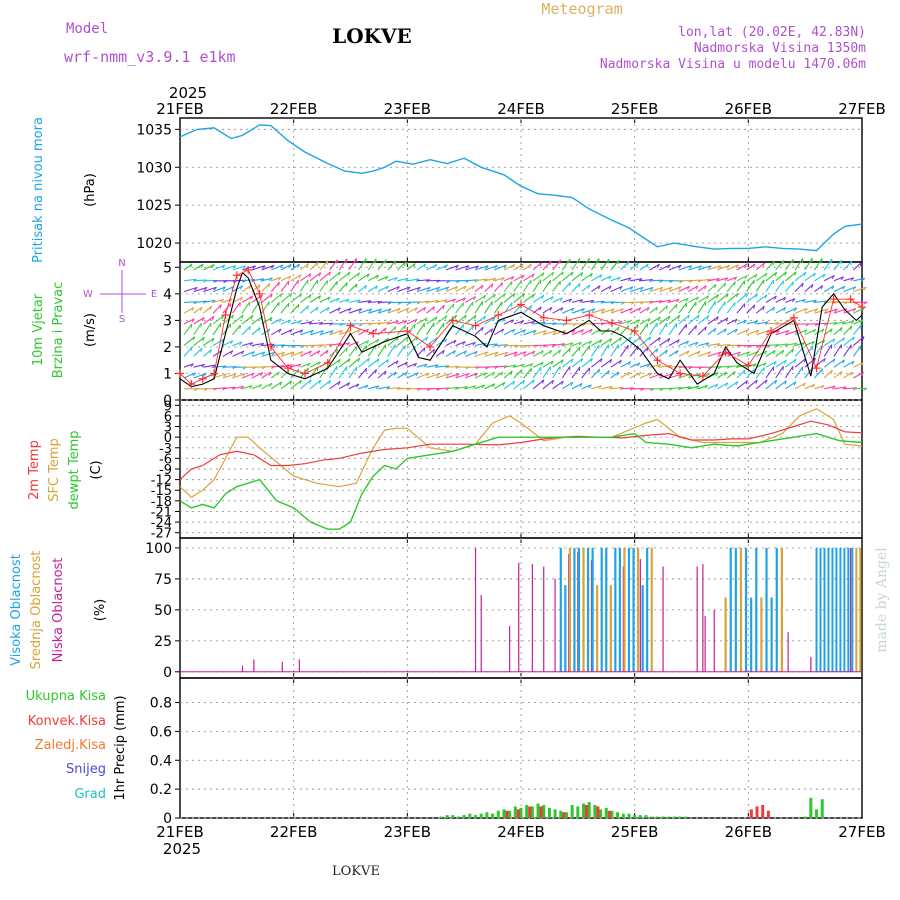 The image size is (900, 900). What do you see at coordinates (168, 417) in the screenshot?
I see `y-tick-label: 6` at bounding box center [168, 417].